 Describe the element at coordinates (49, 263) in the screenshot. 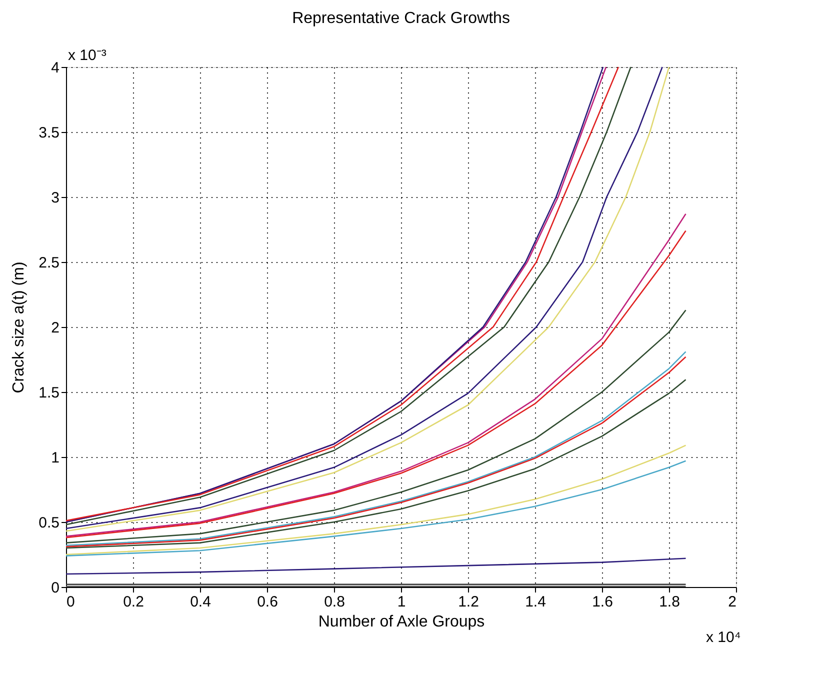

I see `y-tick-label: 2.5` at that location.